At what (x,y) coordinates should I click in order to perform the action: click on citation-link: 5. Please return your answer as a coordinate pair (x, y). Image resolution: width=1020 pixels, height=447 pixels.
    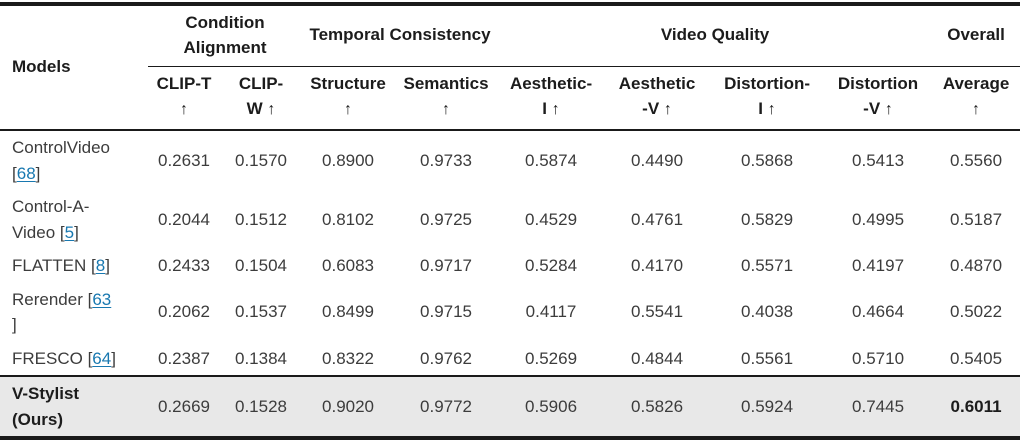
    Looking at the image, I should click on (69, 232).